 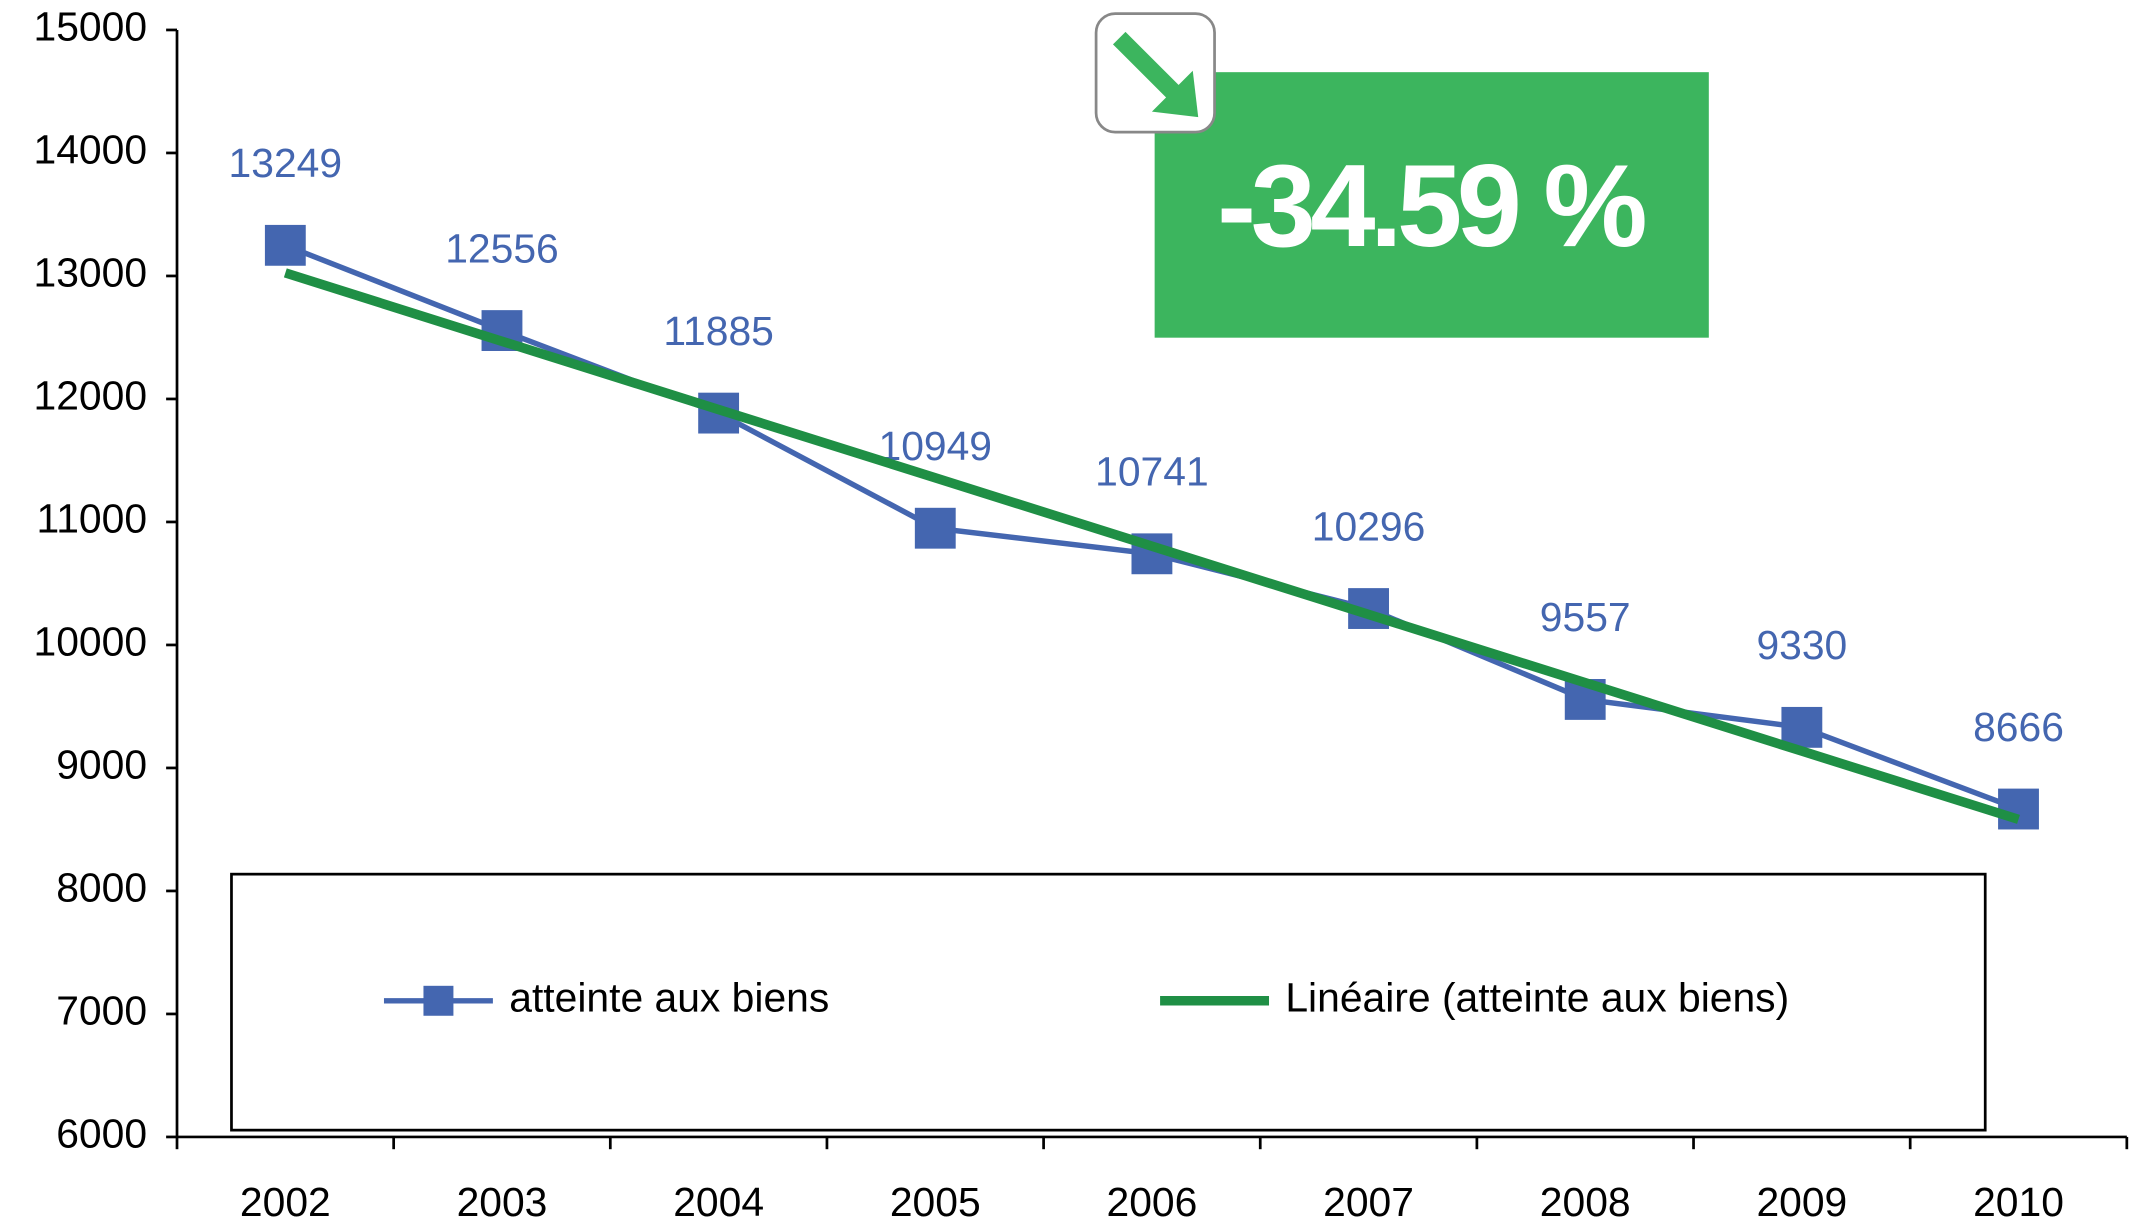 I want to click on y-tick-label: 6000, so click(x=101, y=1134).